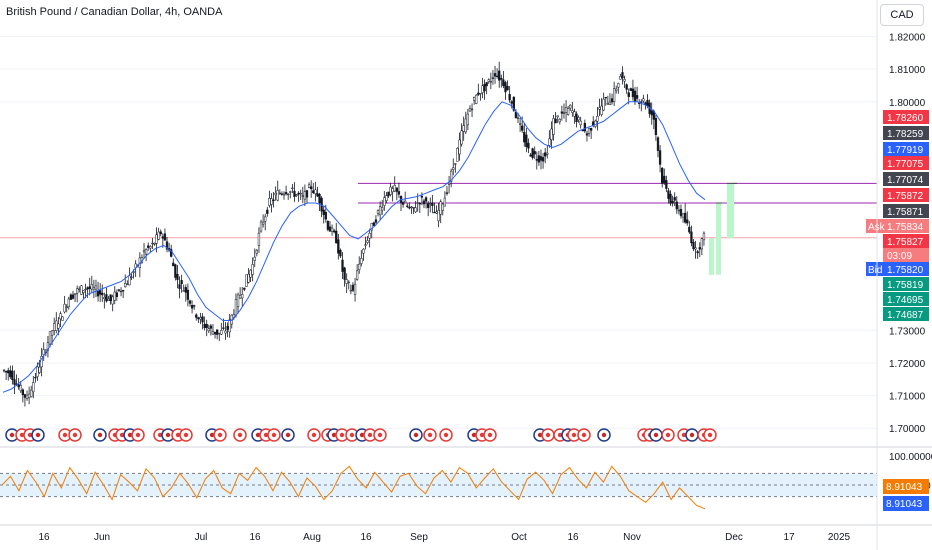  Describe the element at coordinates (905, 196) in the screenshot. I see `price-badge-label: 1.75872` at that location.